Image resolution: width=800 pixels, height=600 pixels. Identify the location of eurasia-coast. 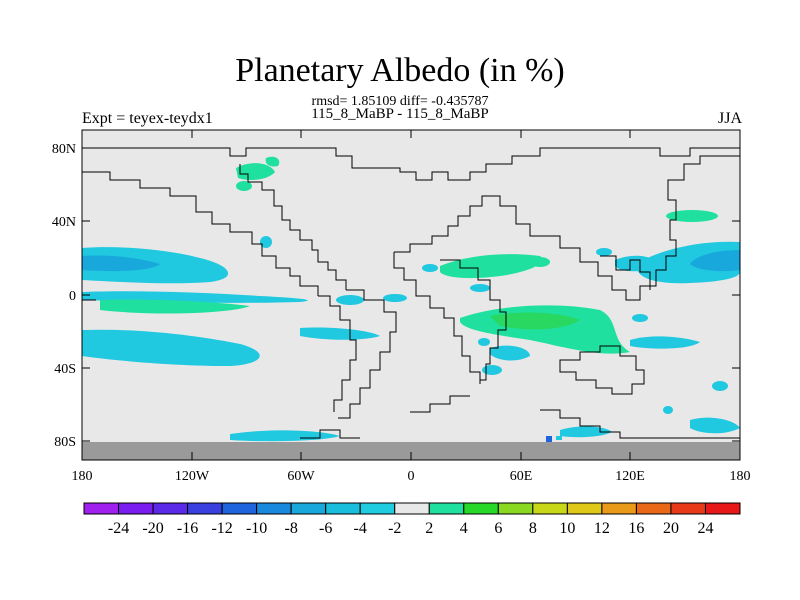
(467, 224).